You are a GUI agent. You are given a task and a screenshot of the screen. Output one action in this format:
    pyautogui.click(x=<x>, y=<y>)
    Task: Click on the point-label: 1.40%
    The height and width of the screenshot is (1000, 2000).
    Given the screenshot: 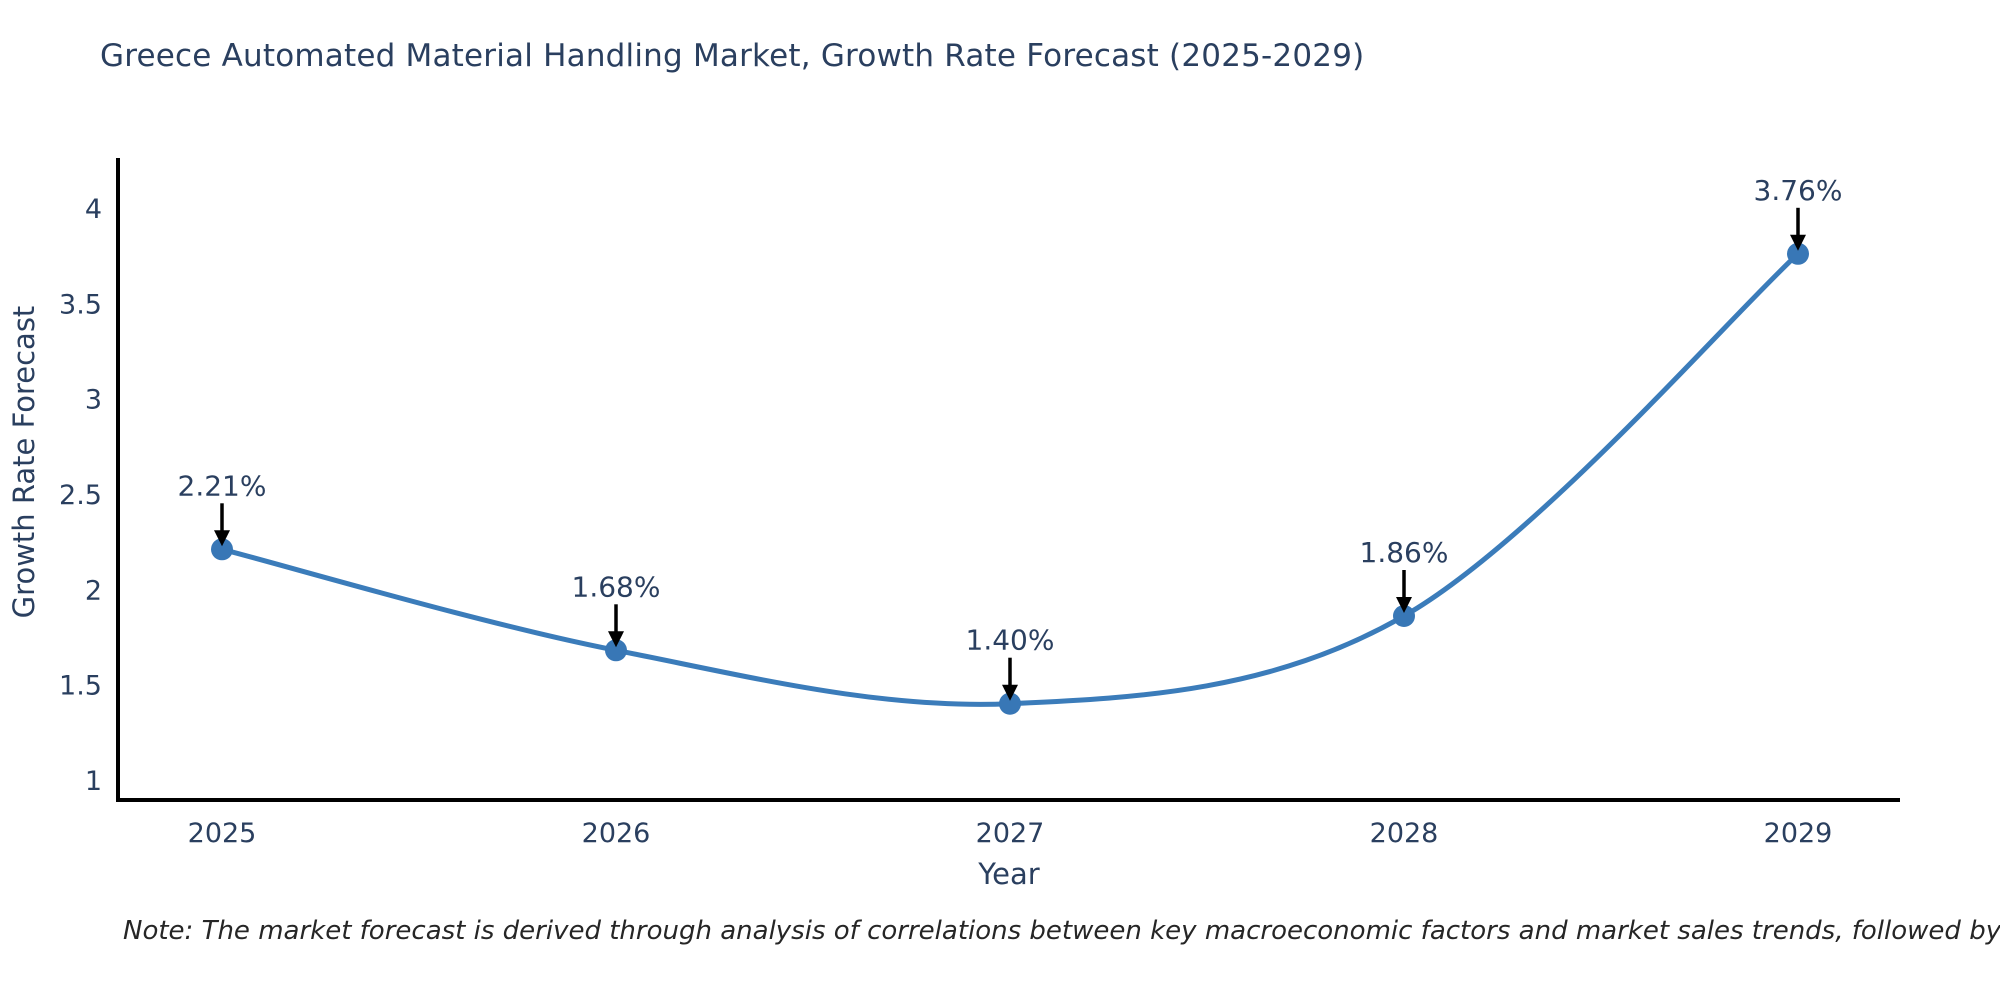 What is the action you would take?
    pyautogui.click(x=1010, y=640)
    